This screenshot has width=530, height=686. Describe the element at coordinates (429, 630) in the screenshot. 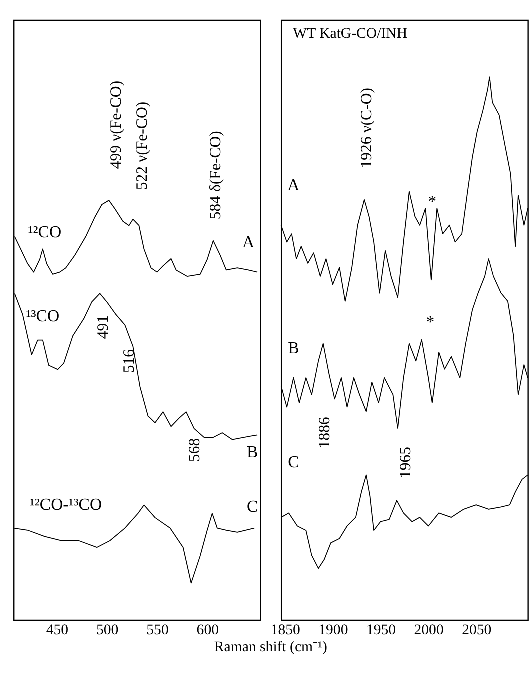

I see `x-tick-label: 2000` at that location.